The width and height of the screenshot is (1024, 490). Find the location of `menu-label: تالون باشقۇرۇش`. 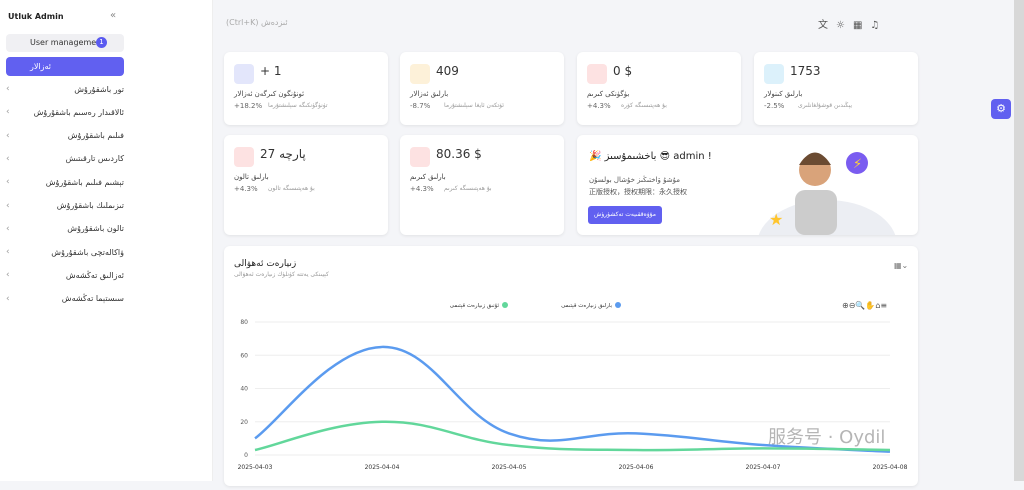

menu-label: تالون باشقۇرۇش is located at coordinates (95, 229).